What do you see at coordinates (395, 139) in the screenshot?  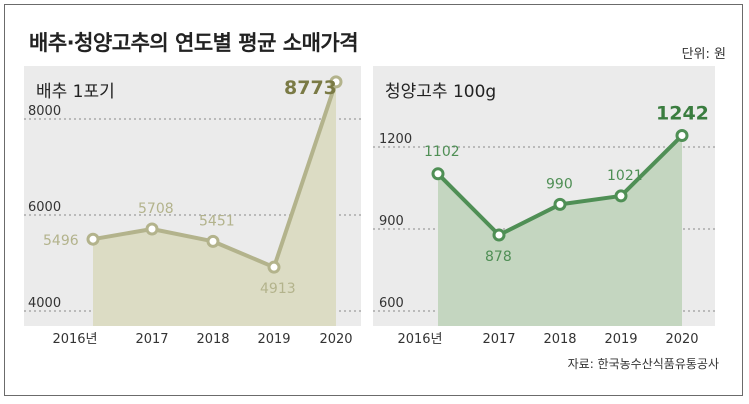 I see `pepper-ytick-label: 1200` at bounding box center [395, 139].